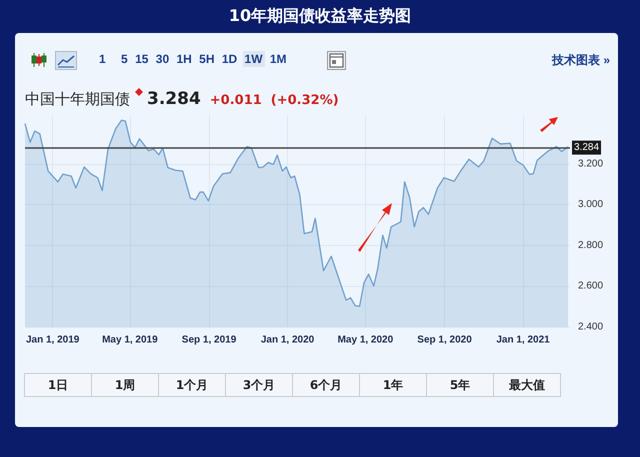 The height and width of the screenshot is (457, 640). I want to click on chart-title: 10年期国债收益率走势图, so click(320, 16).